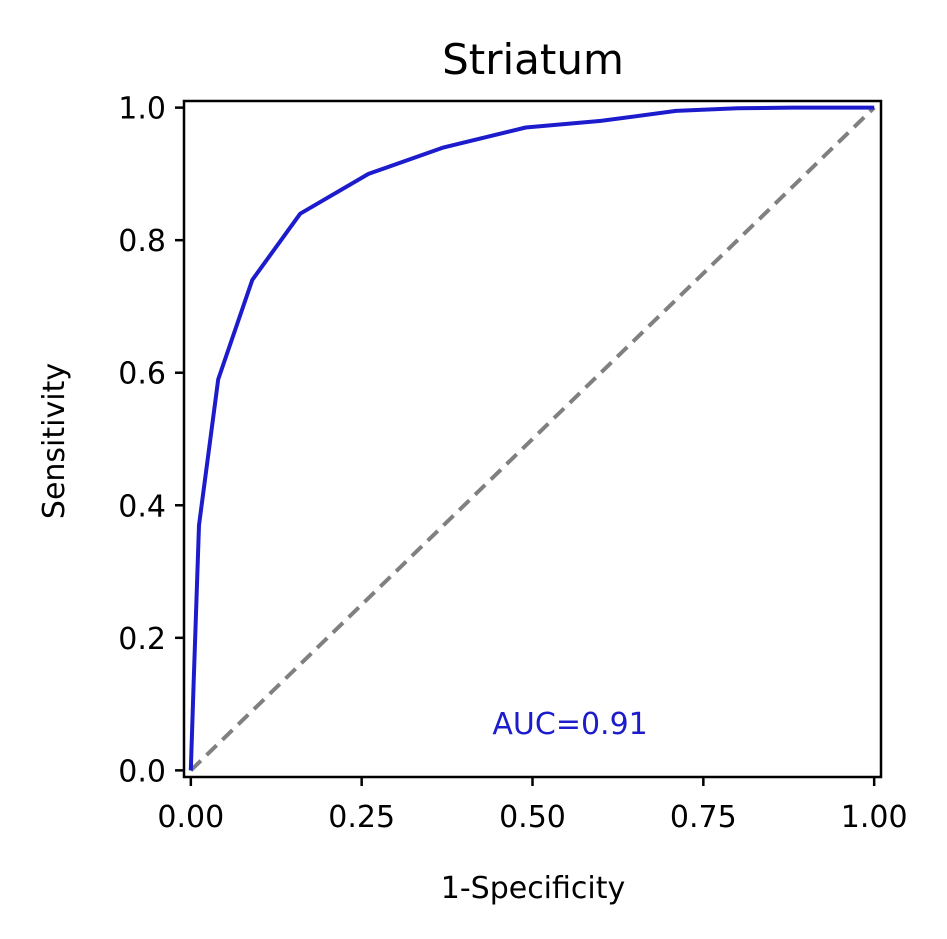  I want to click on auc-annotation: AUC=0.91, so click(569, 724).